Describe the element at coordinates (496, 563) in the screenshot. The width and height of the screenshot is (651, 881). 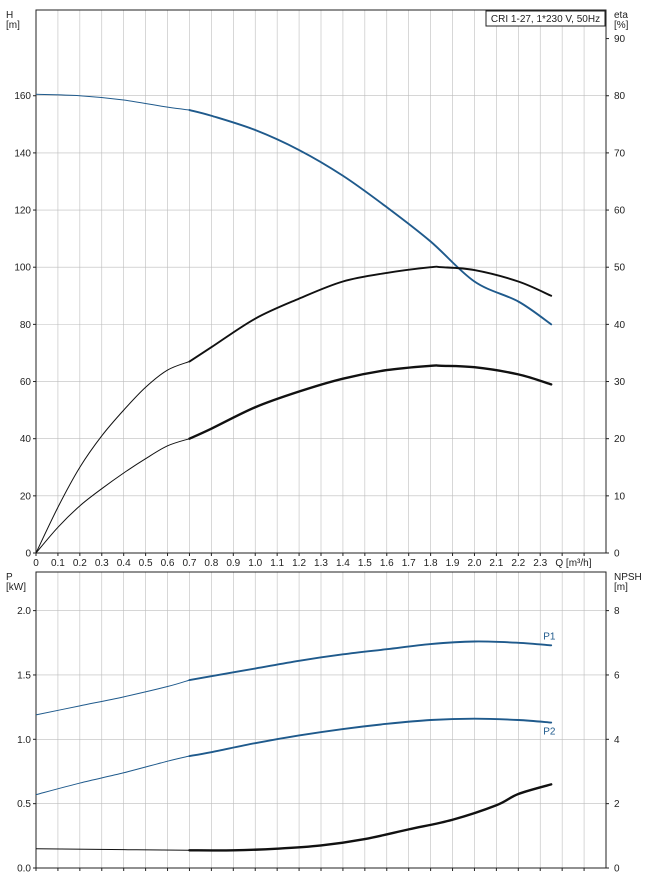
I see `x-tick-label: 2.1` at that location.